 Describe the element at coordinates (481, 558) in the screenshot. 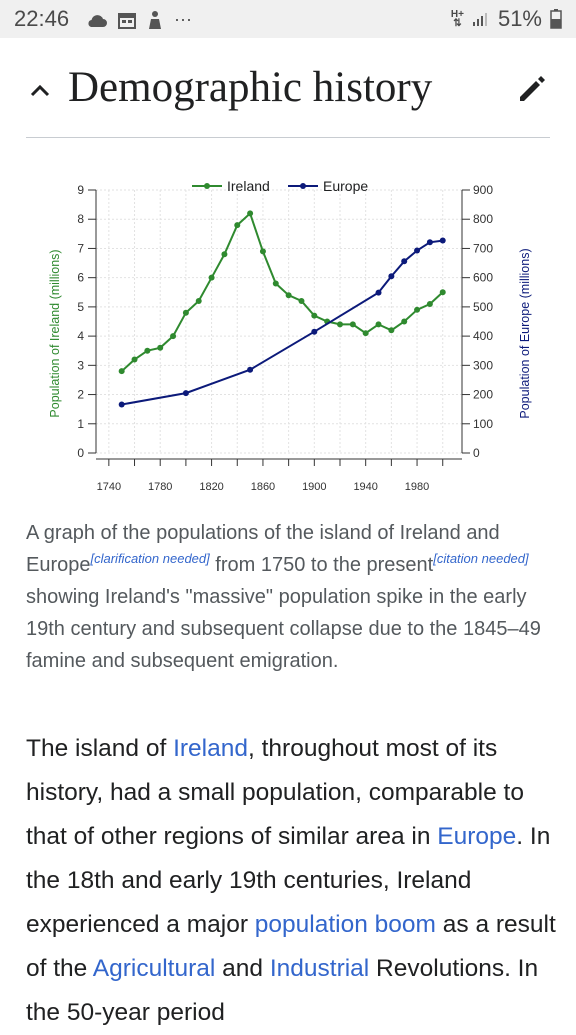

I see `citation-needed-link: [citation needed]` at that location.